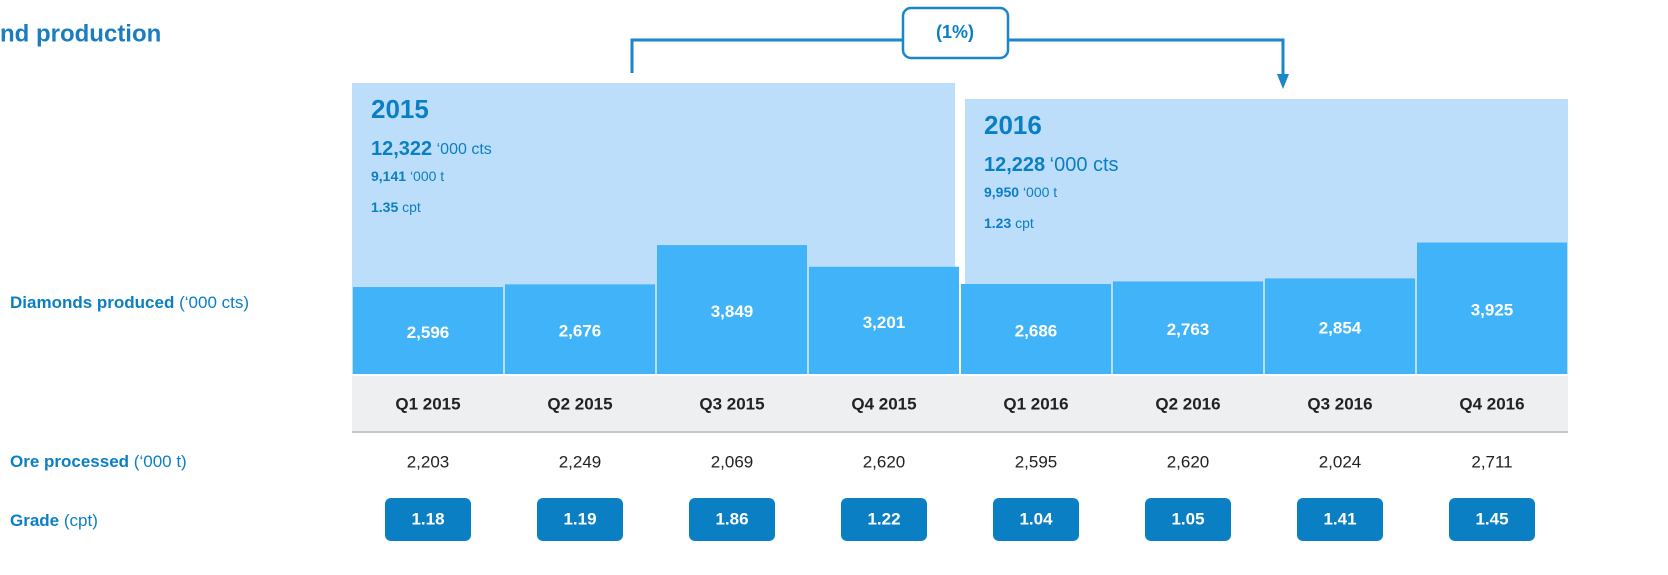 Image resolution: width=1668 pixels, height=575 pixels. Describe the element at coordinates (580, 331) in the screenshot. I see `bar-label: 2,676` at that location.